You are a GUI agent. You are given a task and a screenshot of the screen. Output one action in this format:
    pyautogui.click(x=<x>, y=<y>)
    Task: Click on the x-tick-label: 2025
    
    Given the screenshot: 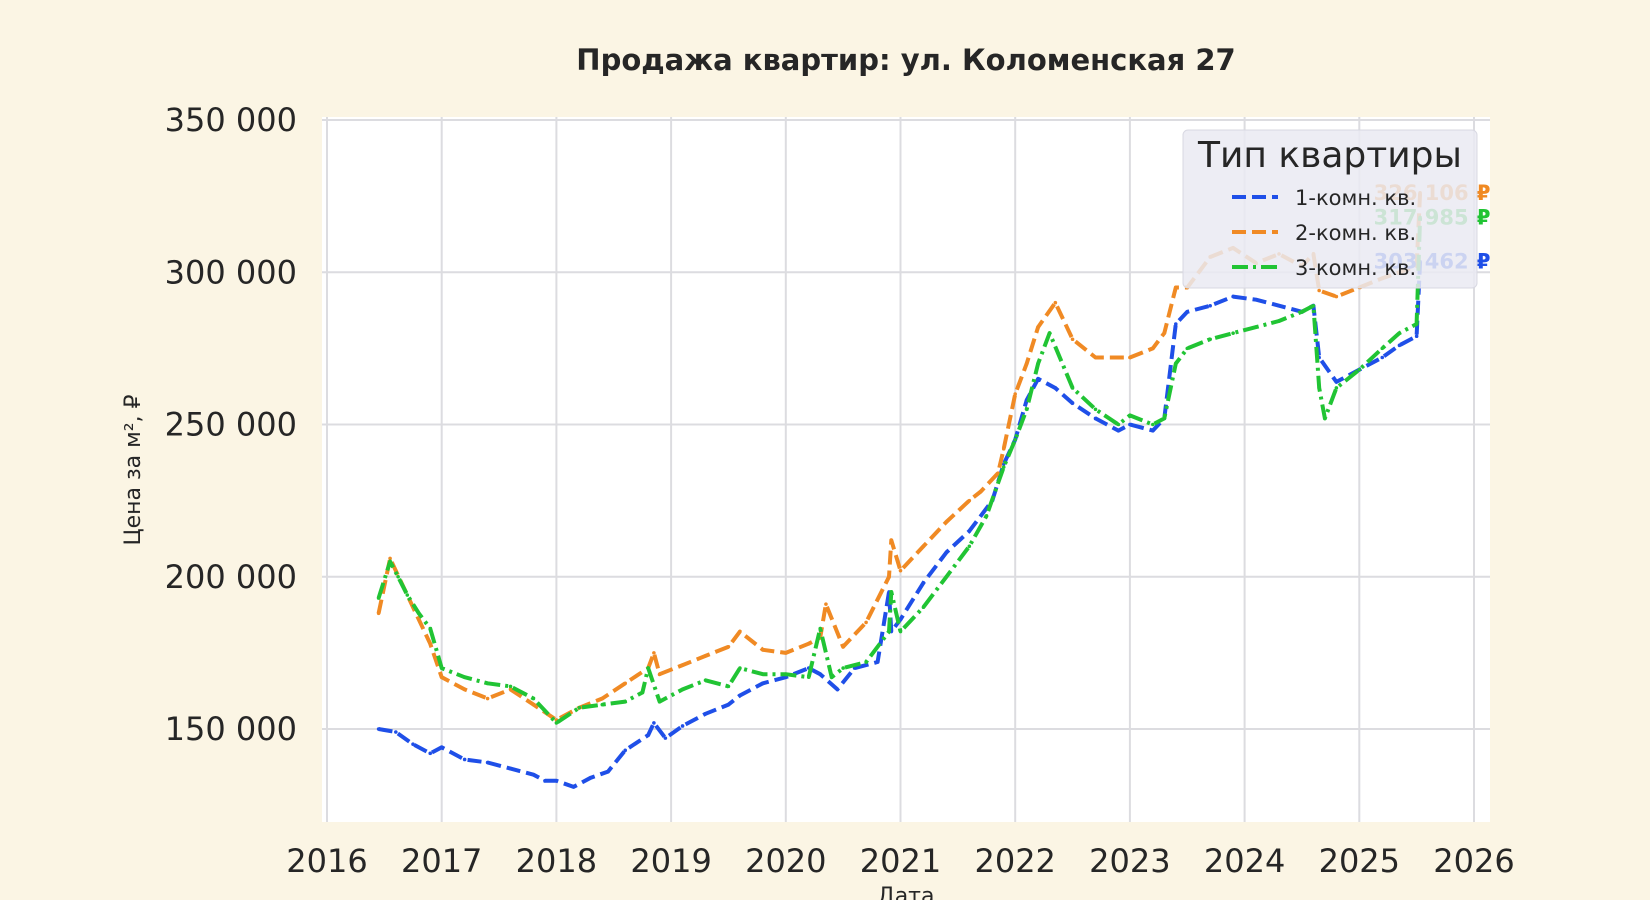 What is the action you would take?
    pyautogui.click(x=1359, y=861)
    